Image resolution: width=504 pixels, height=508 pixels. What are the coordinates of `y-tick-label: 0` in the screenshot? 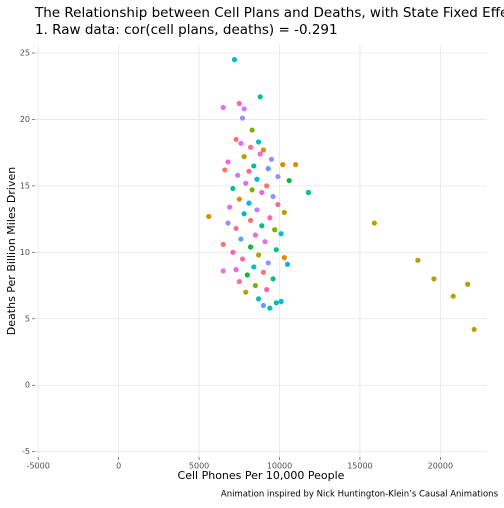 It's located at (27, 385).